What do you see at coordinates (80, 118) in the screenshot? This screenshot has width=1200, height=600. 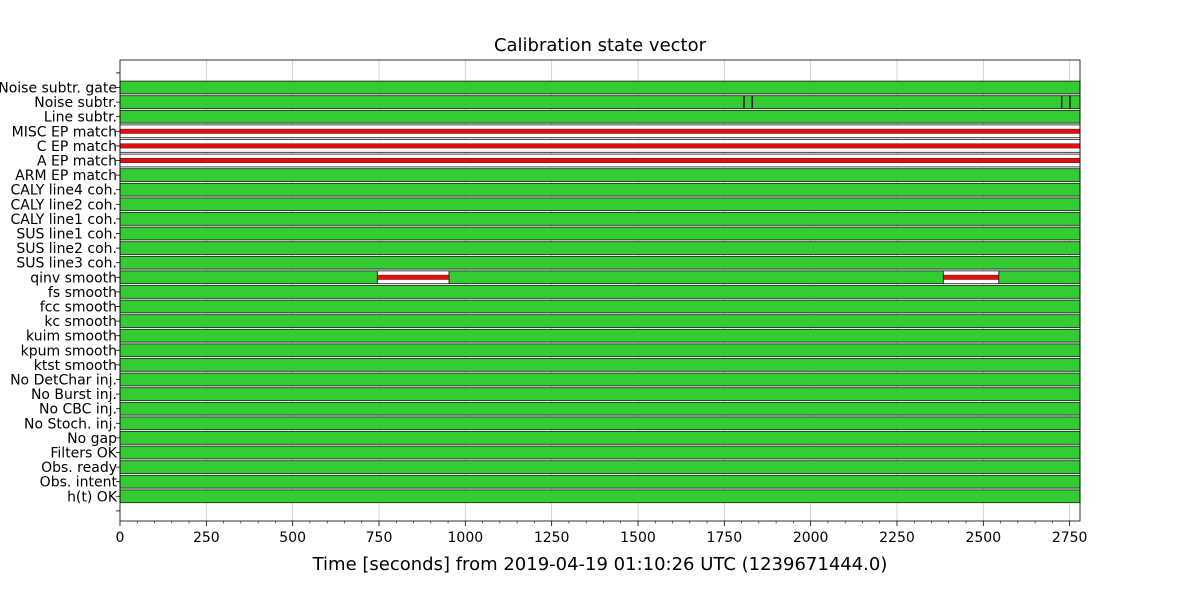 I see `row-label-2: Line subtr.` at bounding box center [80, 118].